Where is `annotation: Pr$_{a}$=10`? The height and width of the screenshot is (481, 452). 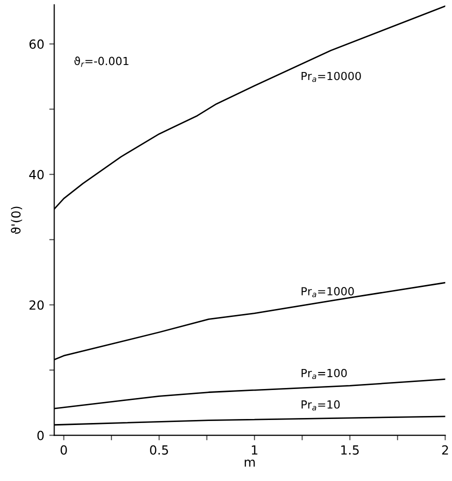
annotation: Pr$_{a}$=10 is located at coordinates (321, 405).